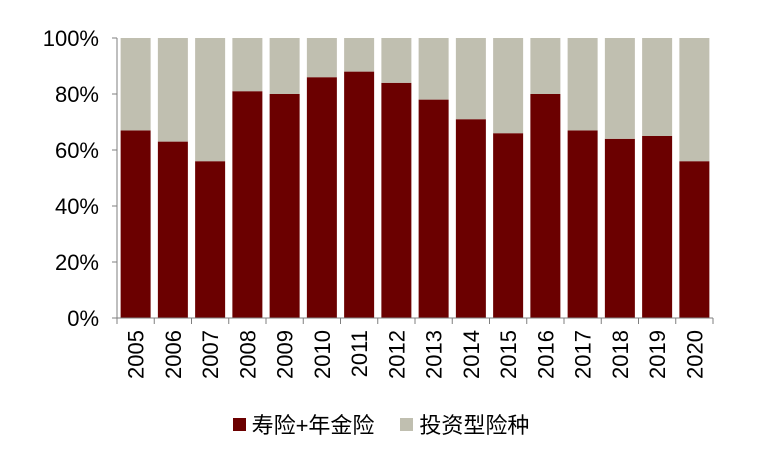 Image resolution: width=762 pixels, height=466 pixels. Describe the element at coordinates (77, 206) in the screenshot. I see `y-tick-label: 40%` at that location.